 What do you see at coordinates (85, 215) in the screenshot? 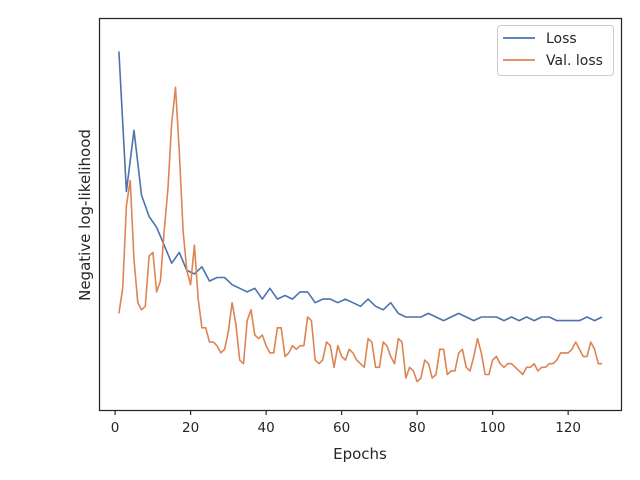
I see `y-axis-label: Negative log-likelihood` at bounding box center [85, 215].